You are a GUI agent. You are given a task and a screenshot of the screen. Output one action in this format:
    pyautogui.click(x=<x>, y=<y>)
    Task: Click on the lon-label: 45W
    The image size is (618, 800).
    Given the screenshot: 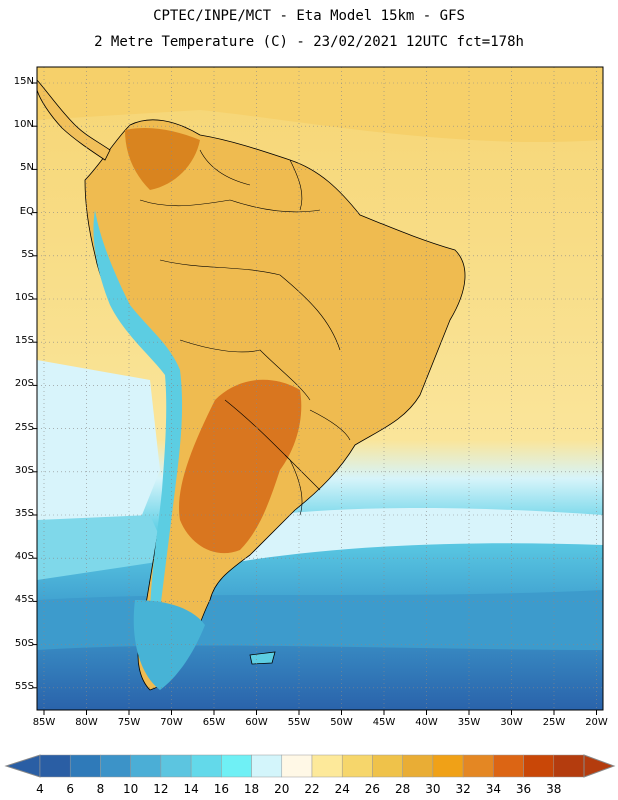 What is the action you would take?
    pyautogui.click(x=384, y=722)
    